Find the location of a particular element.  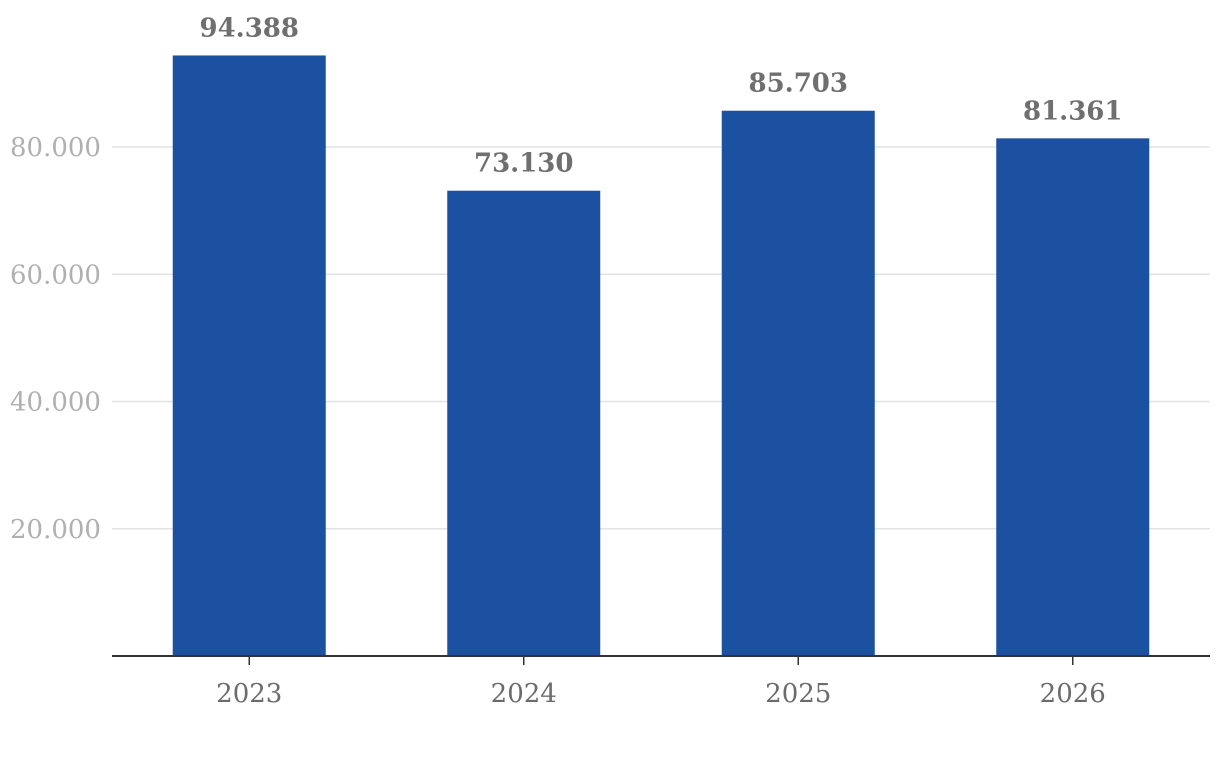

y-axis-tick-labels: 20.000 40.000 60.000 80.000 is located at coordinates (55, 339).